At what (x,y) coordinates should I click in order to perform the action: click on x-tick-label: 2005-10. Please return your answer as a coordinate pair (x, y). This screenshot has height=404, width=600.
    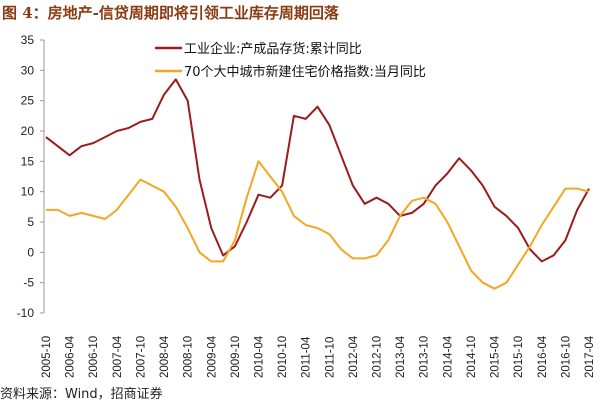
    Looking at the image, I should click on (47, 357).